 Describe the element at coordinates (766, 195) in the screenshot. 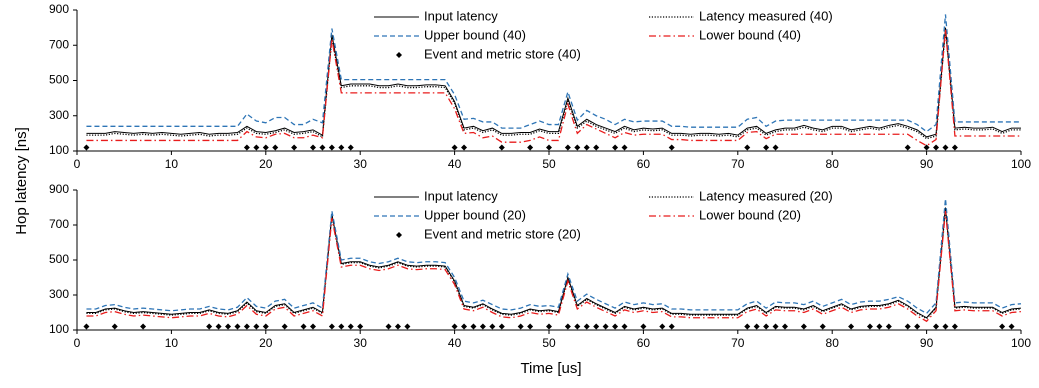

I see `legend-label: Latency measured (20)` at that location.